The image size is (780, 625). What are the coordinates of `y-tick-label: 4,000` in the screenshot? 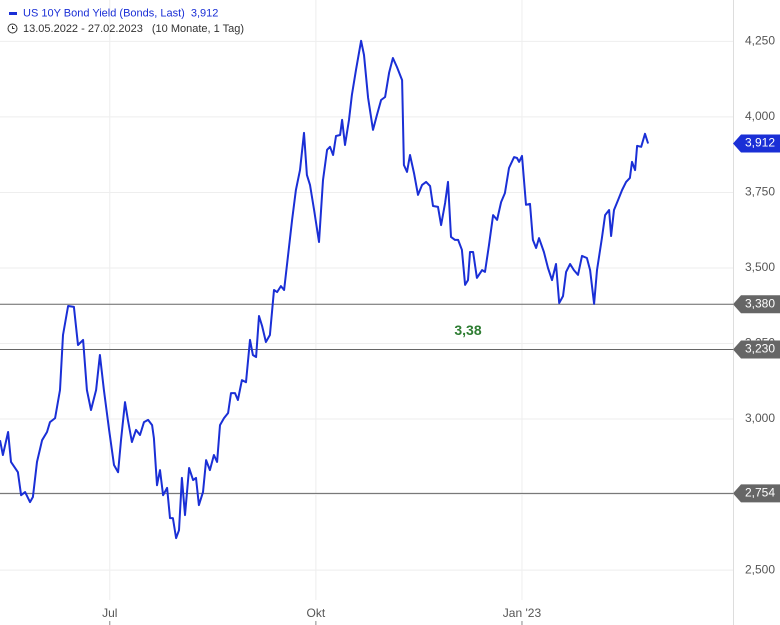 It's located at (760, 116).